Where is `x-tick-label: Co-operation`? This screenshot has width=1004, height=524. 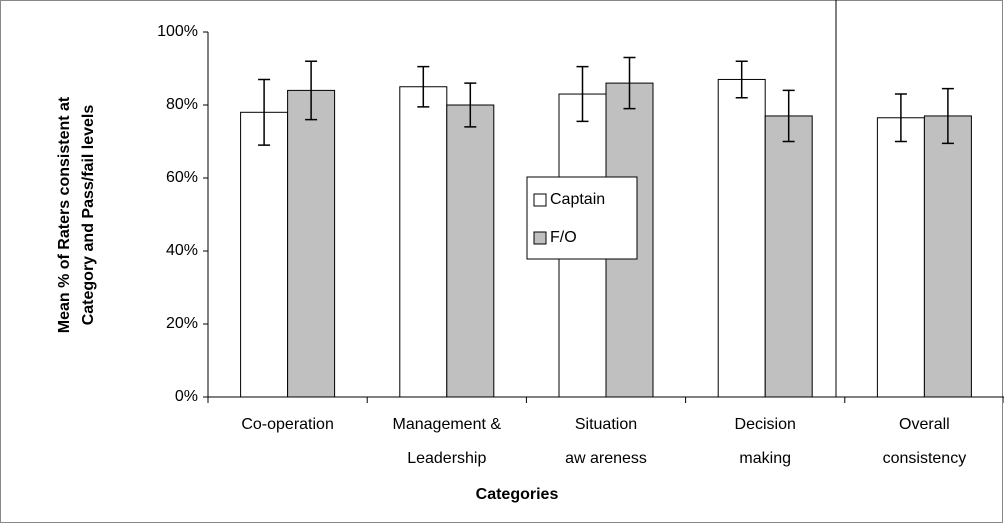
x-tick-label: Co-operation is located at coordinates (287, 424).